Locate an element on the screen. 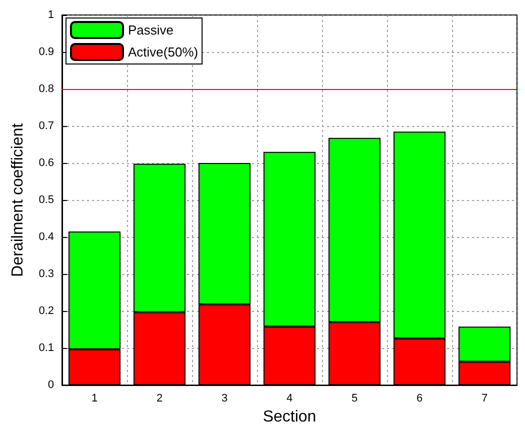 Image resolution: width=525 pixels, height=430 pixels. y-tick-label: 0.1 is located at coordinates (46, 348).